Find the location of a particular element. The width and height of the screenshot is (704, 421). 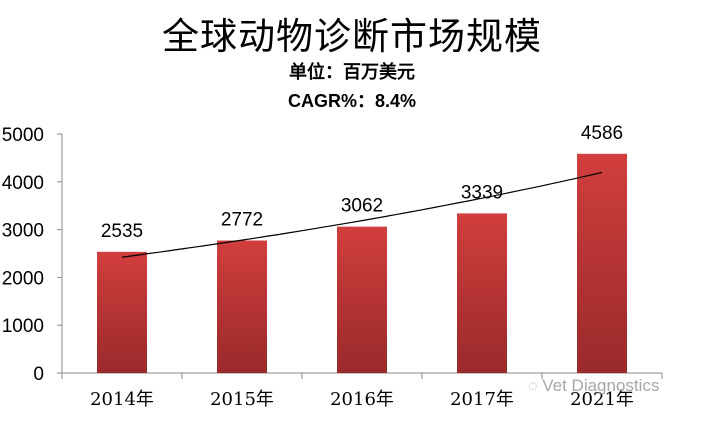

data-label: 3339 is located at coordinates (482, 192).